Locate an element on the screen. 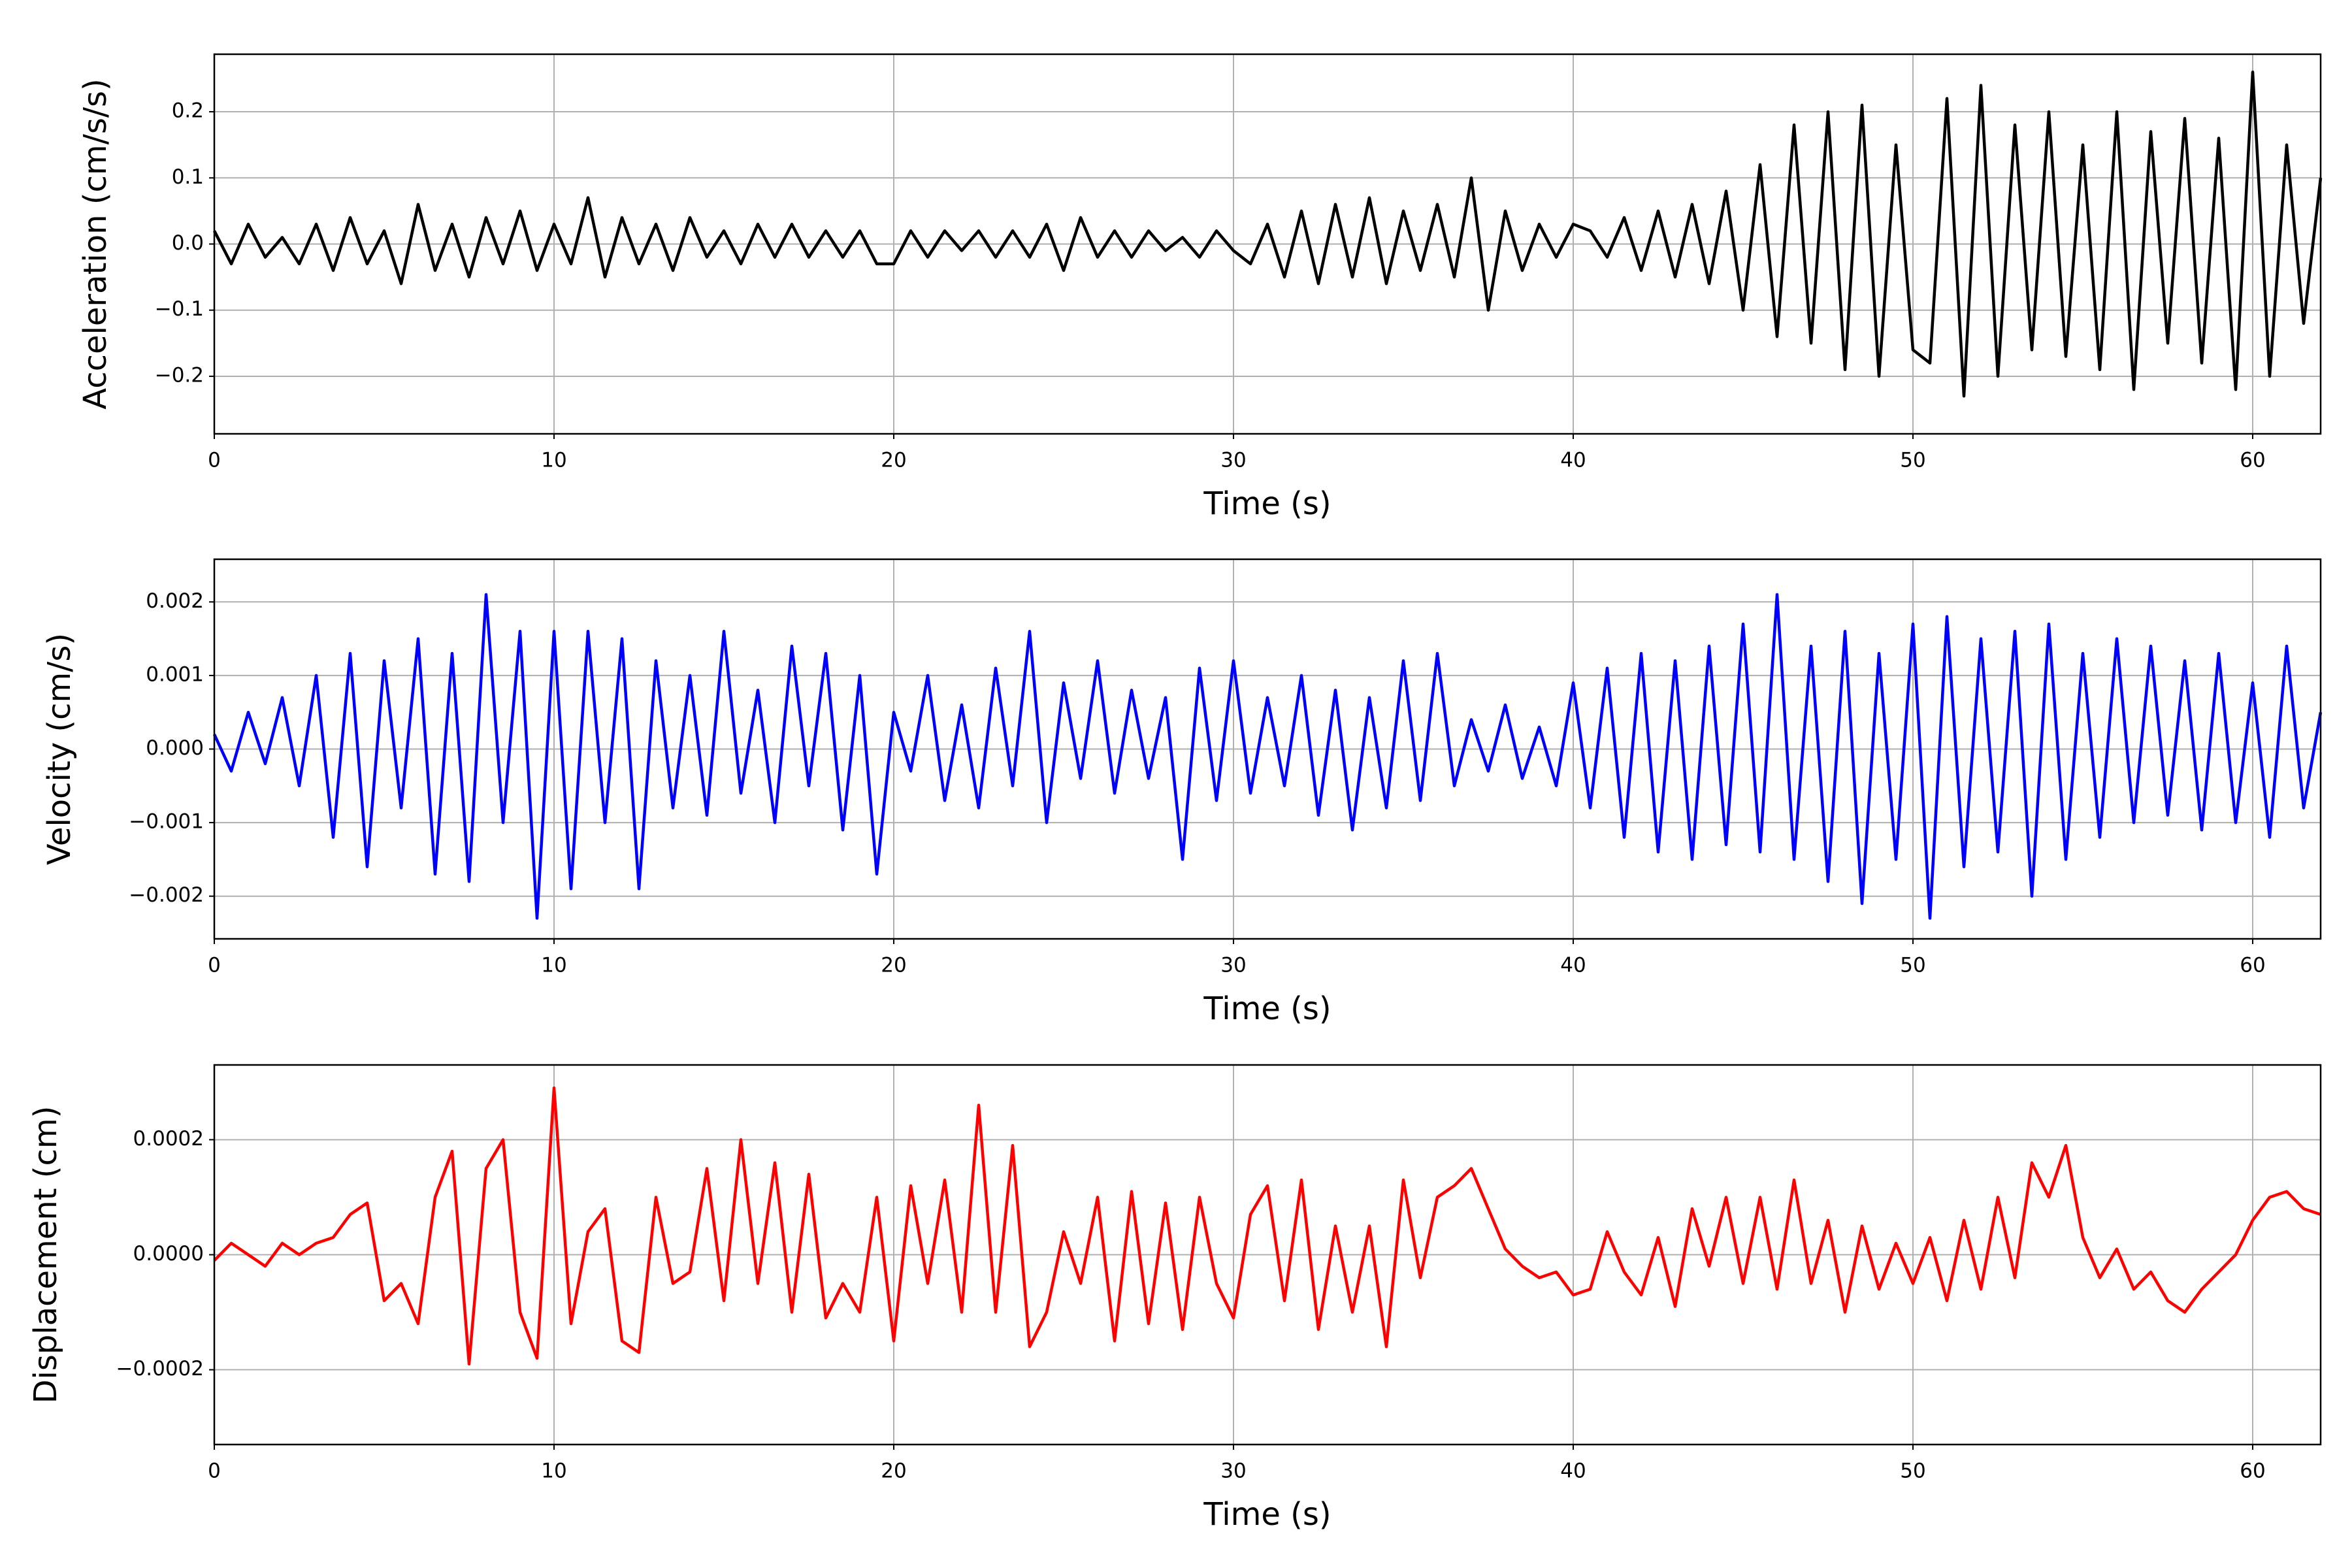  y-tick-label: 0.2 is located at coordinates (188, 111).